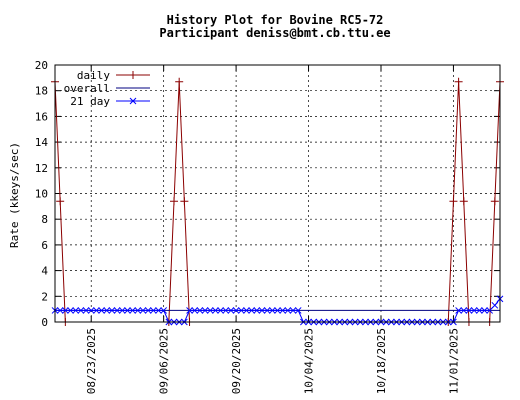  What do you see at coordinates (41, 65) in the screenshot?
I see `y-tick-label: 20` at bounding box center [41, 65].